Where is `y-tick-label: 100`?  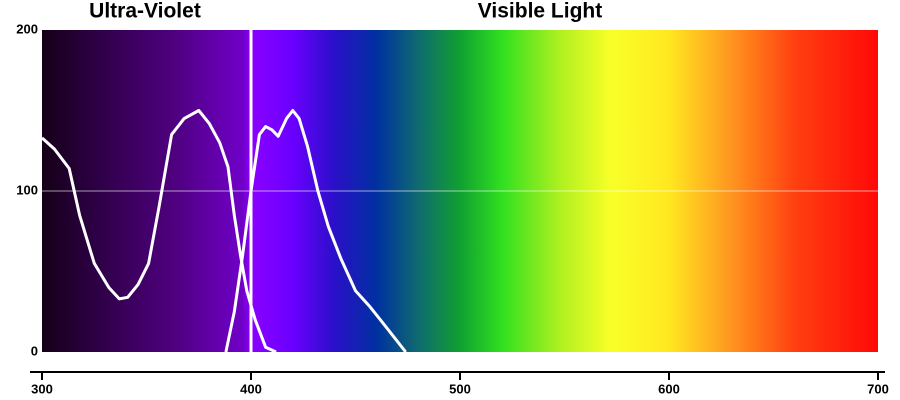
y-tick-label: 100 is located at coordinates (27, 189).